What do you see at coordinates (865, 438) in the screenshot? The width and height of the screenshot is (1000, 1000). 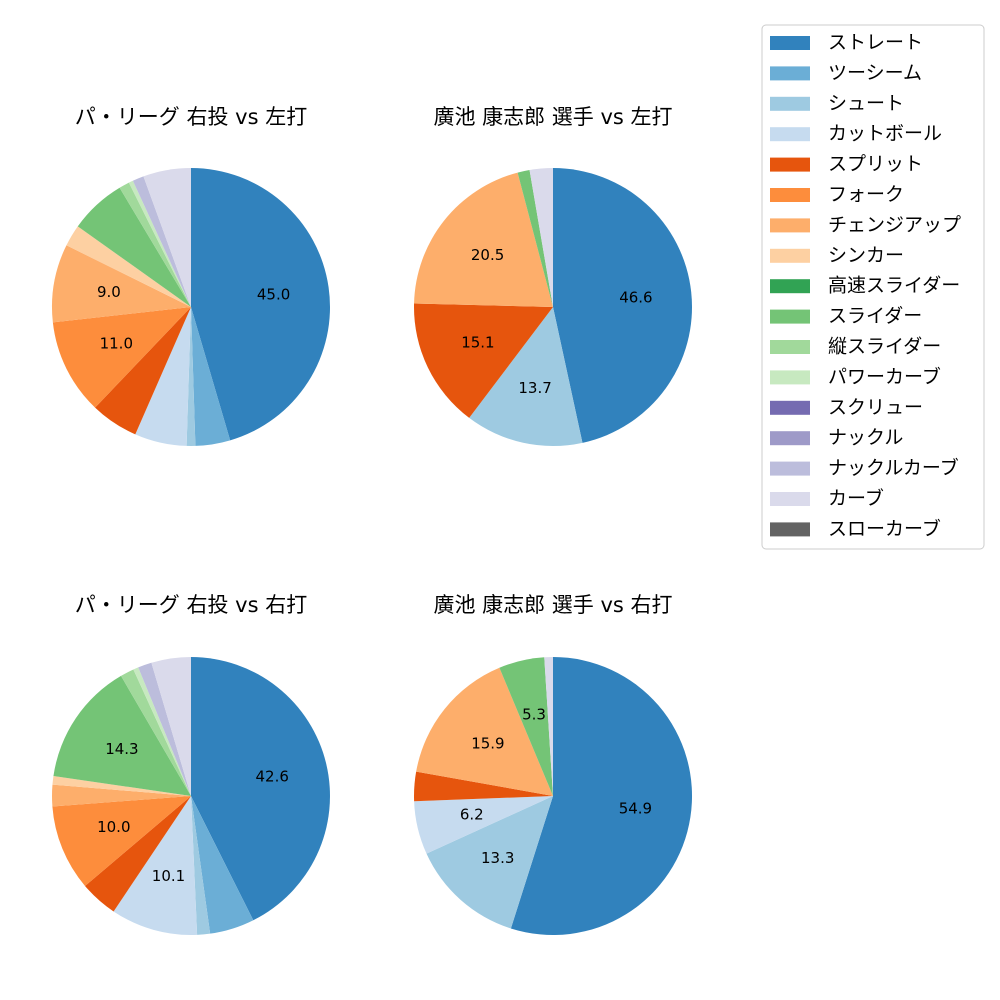 I see `legend-label: ナックル` at bounding box center [865, 438].